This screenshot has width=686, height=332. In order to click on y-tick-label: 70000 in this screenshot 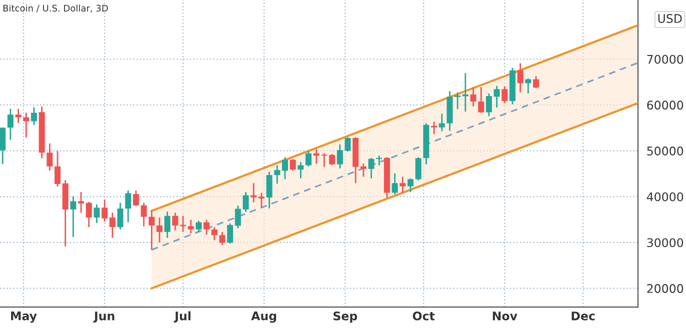, I will do `click(665, 59)`.